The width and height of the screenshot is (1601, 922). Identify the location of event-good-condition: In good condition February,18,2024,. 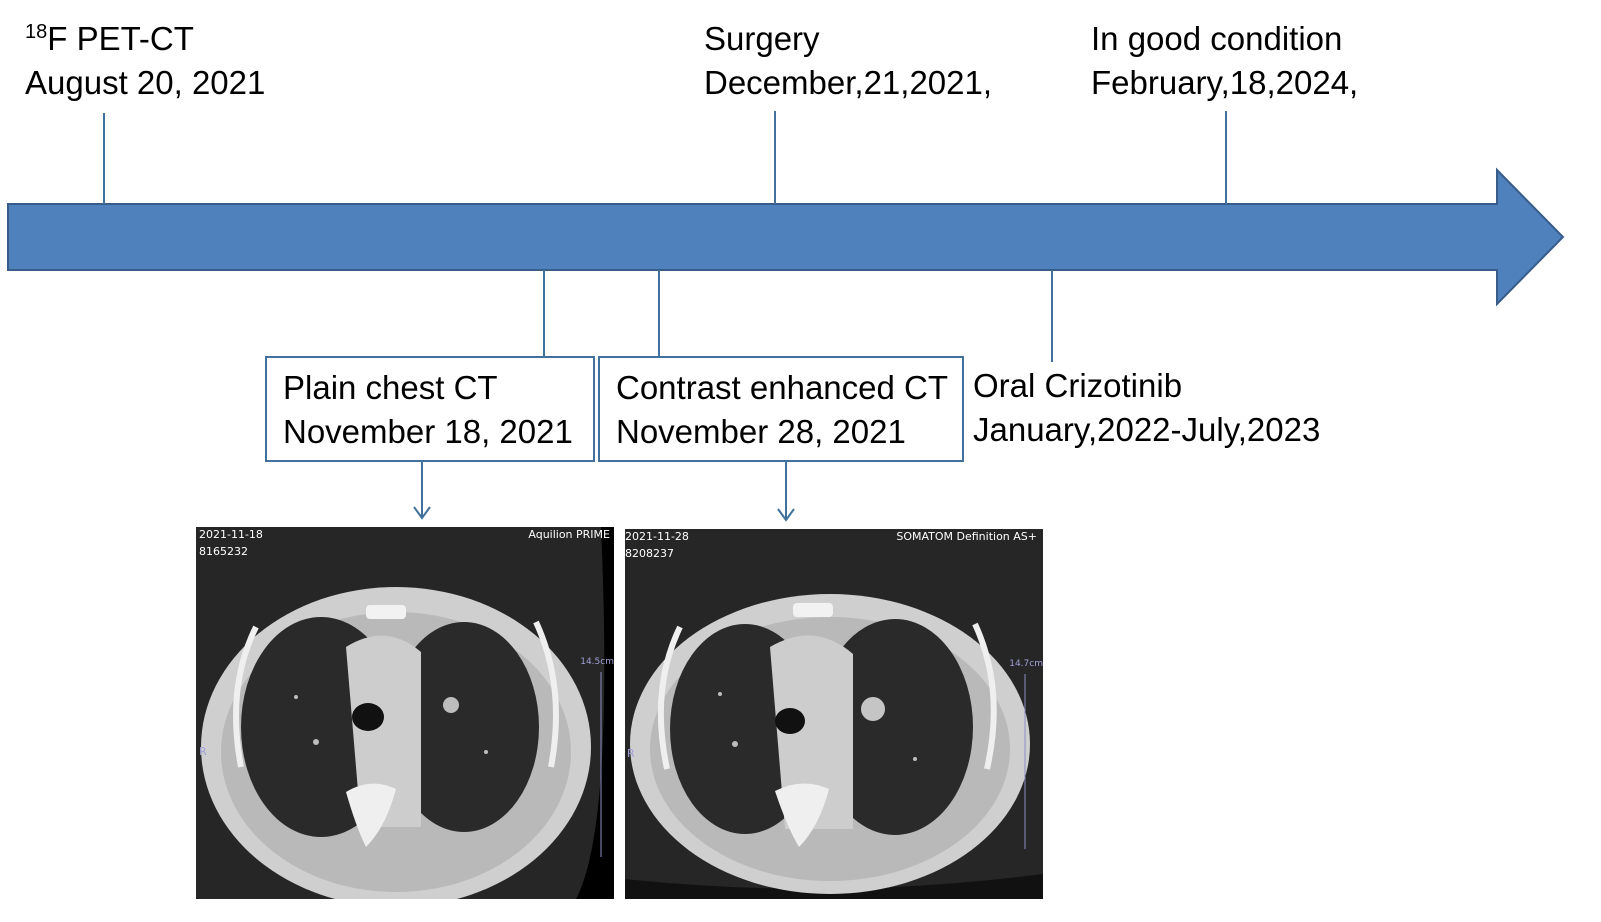
(1224, 61).